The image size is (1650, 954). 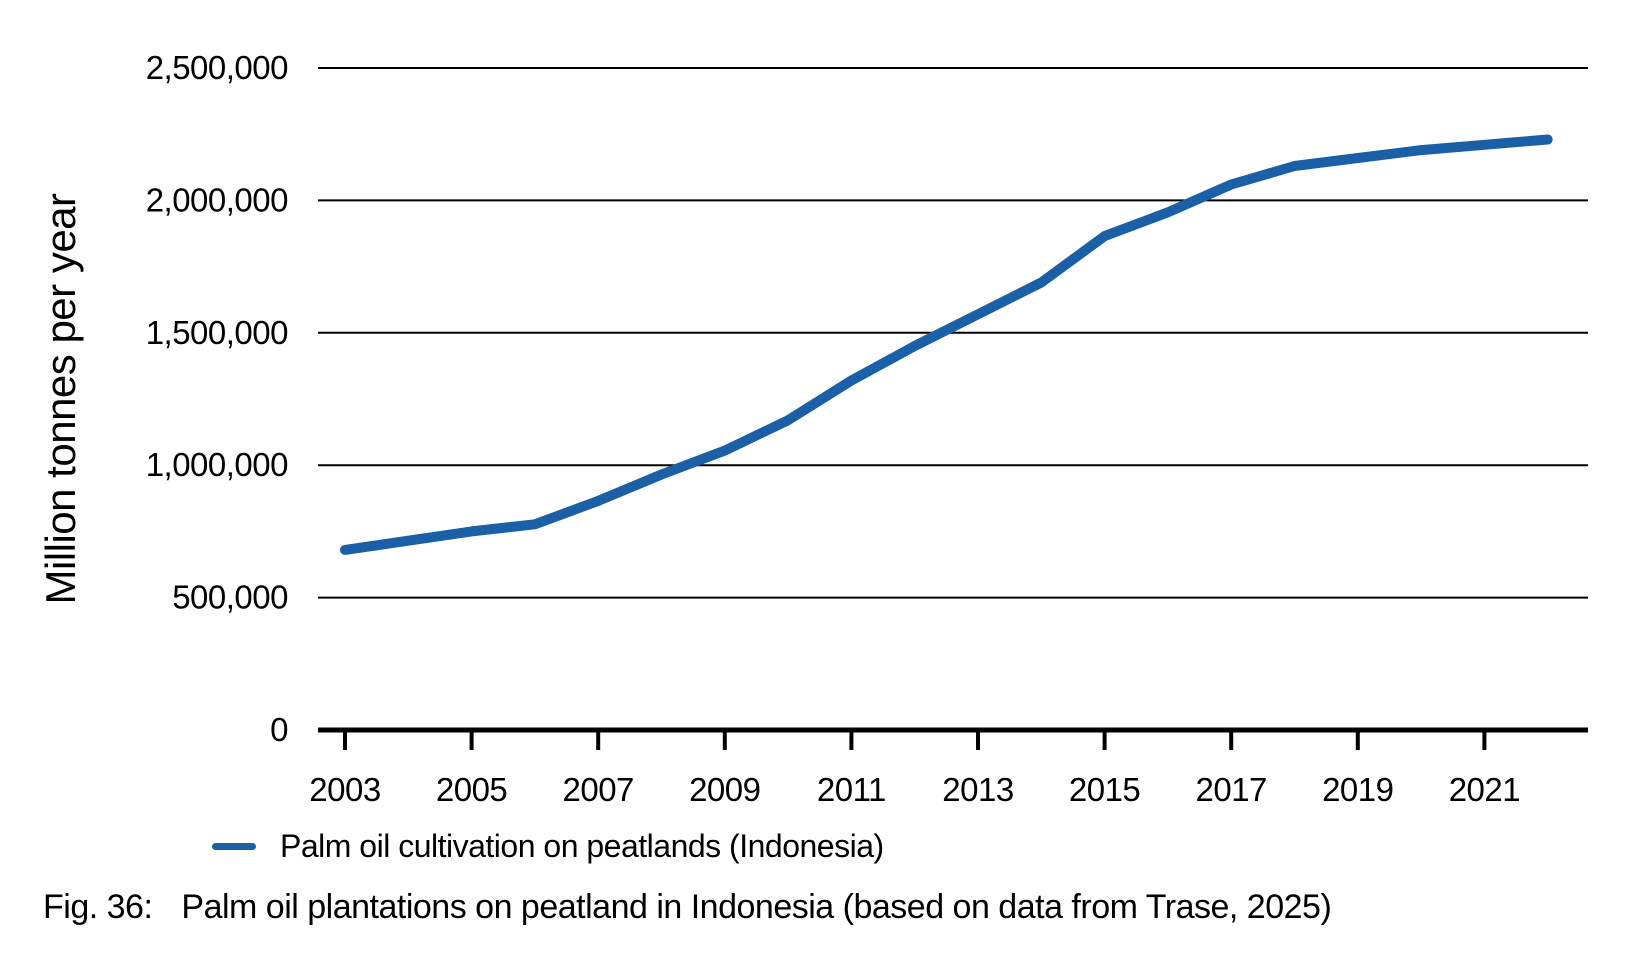 I want to click on x-tick-label-2017: 2017, so click(x=1230, y=789).